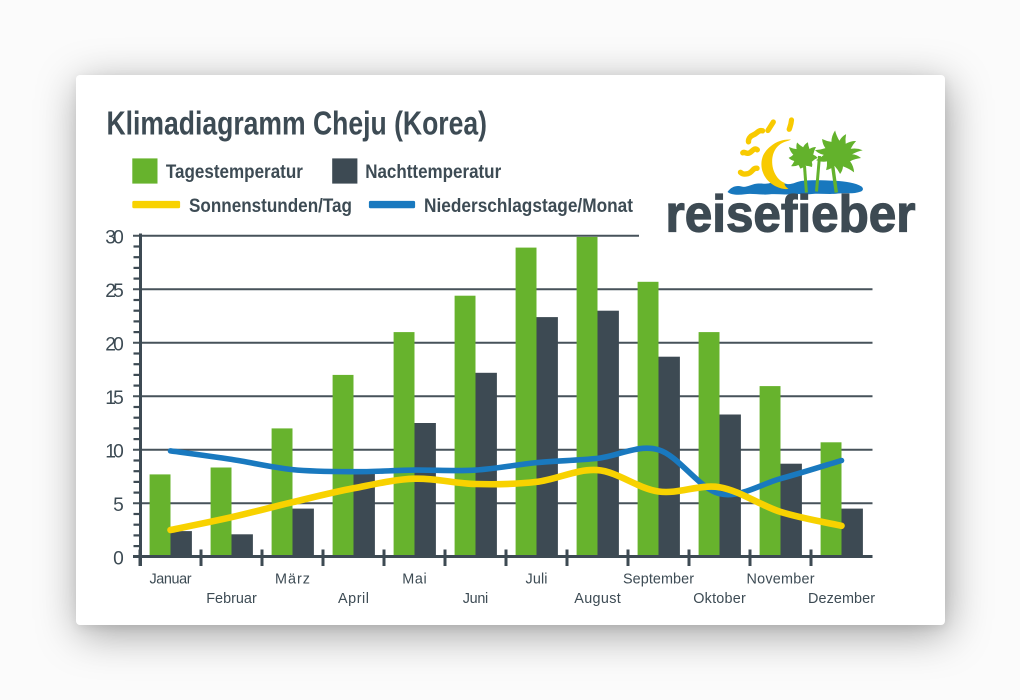 This screenshot has width=1020, height=700. Describe the element at coordinates (114, 237) in the screenshot. I see `svg-text: 30` at that location.